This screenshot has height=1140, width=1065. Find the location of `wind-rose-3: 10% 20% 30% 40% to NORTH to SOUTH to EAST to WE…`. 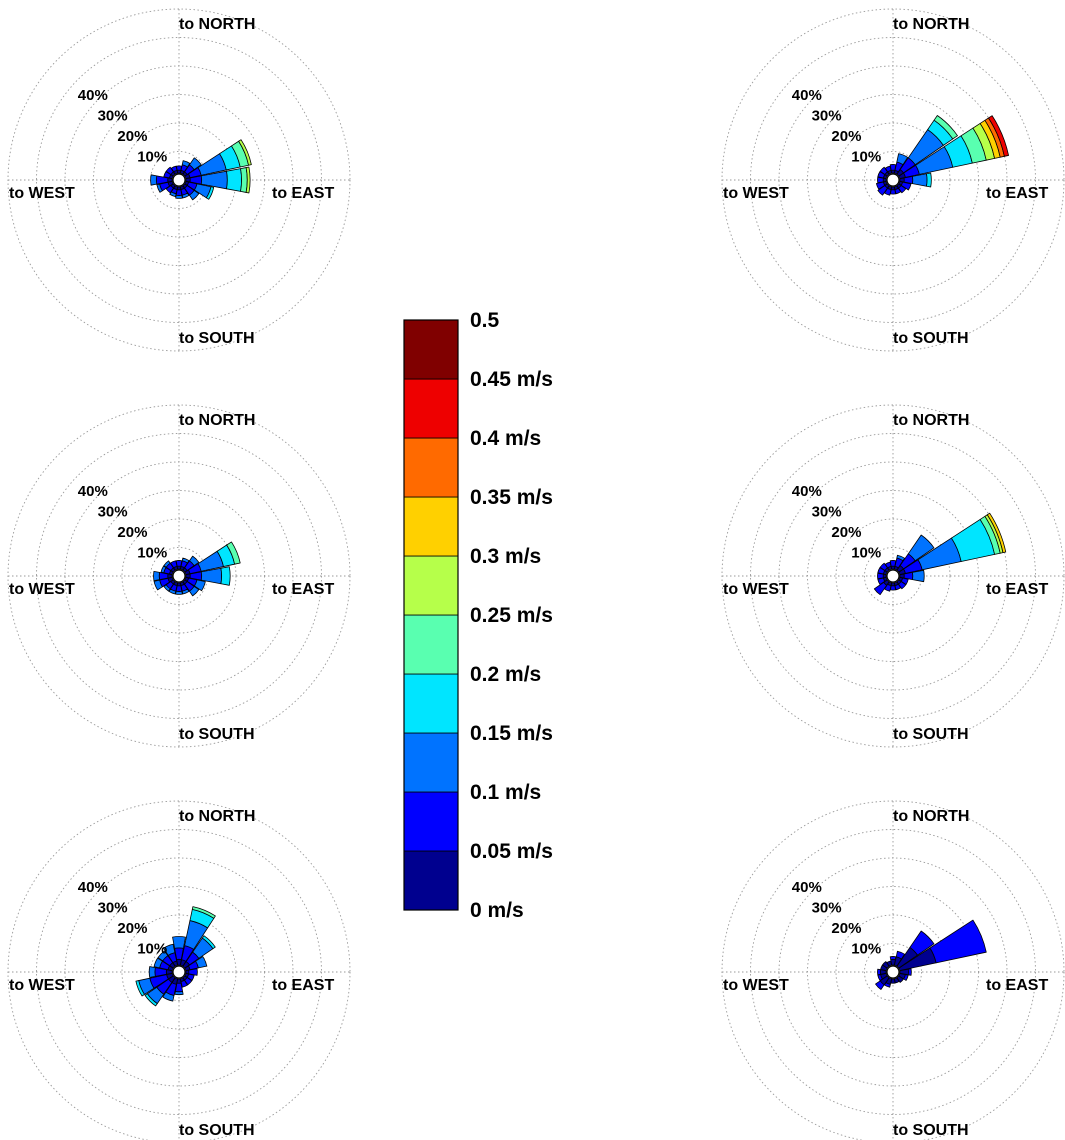

wind-rose-3: 10% 20% 30% 40% to NORTH to SOUTH to EAST to WE… is located at coordinates (179, 576).